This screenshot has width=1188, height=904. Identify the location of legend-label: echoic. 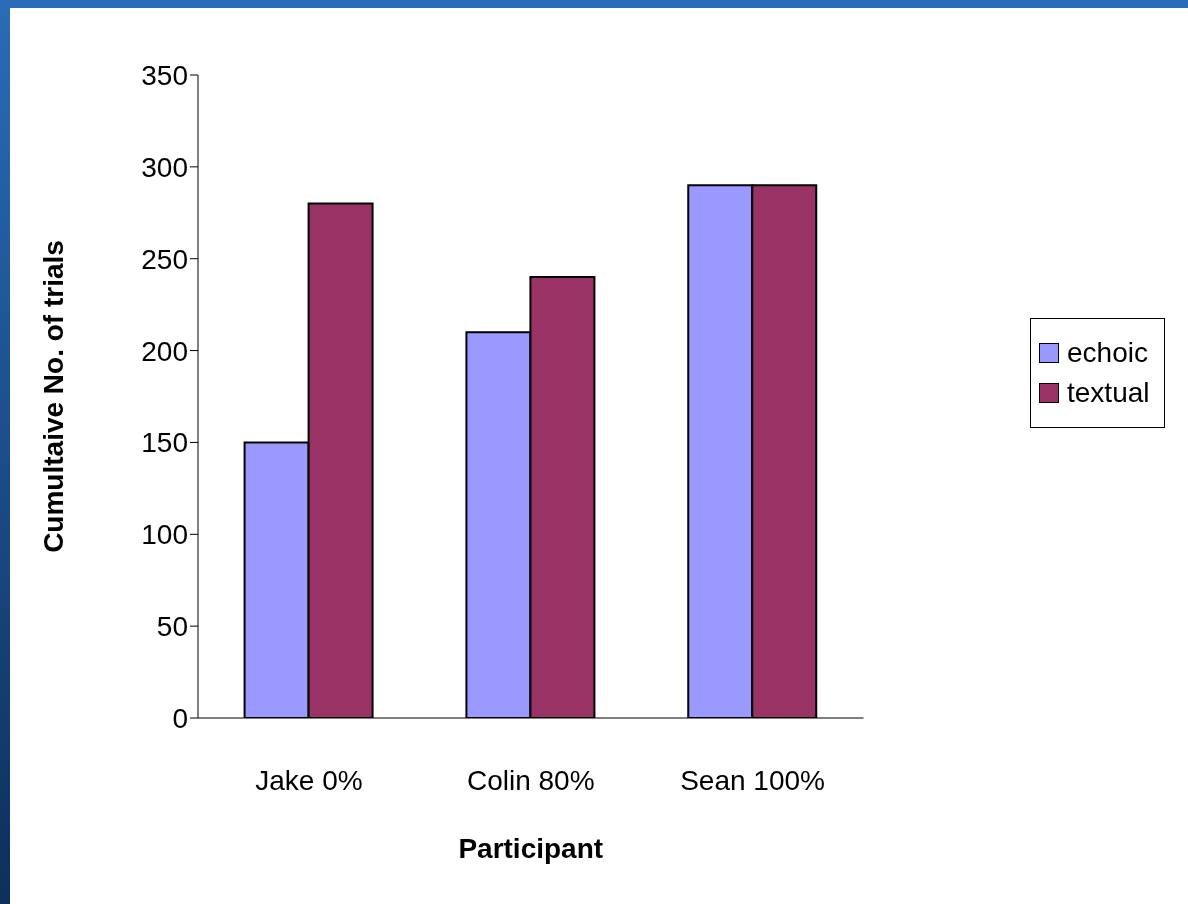
(1107, 353).